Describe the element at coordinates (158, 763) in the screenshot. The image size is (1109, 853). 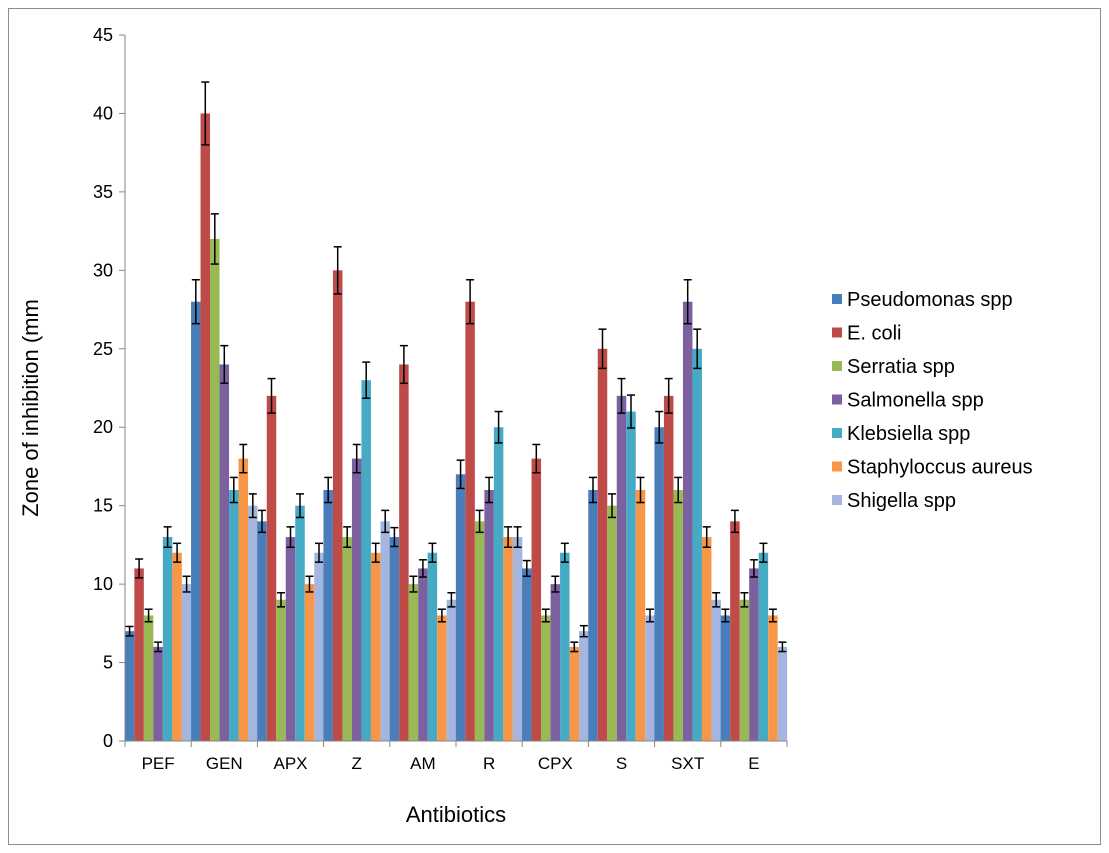
I see `x-category-label: PEF` at that location.